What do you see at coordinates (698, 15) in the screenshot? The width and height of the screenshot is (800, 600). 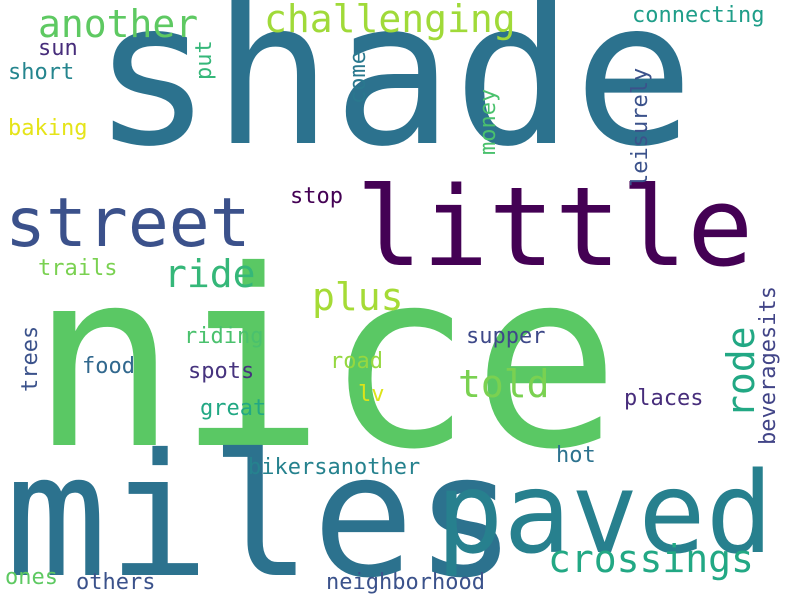 I see `word-connecting: connecting` at bounding box center [698, 15].